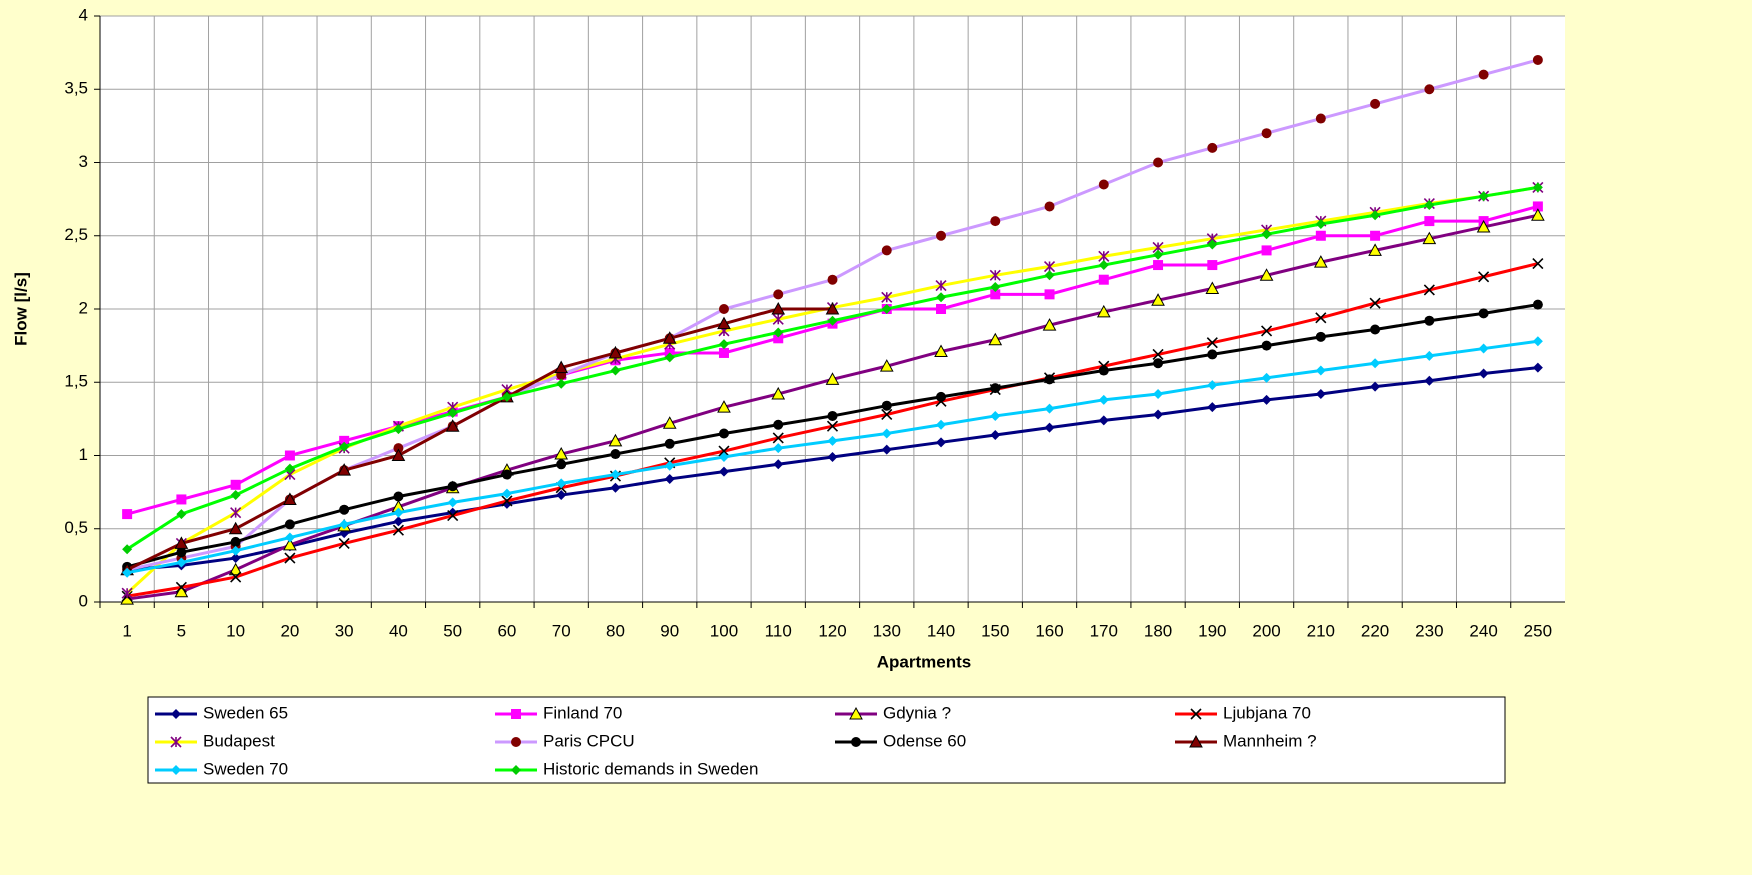 This screenshot has width=1752, height=875. Describe the element at coordinates (20, 309) in the screenshot. I see `y-axis-label: Flow [l/s]` at that location.